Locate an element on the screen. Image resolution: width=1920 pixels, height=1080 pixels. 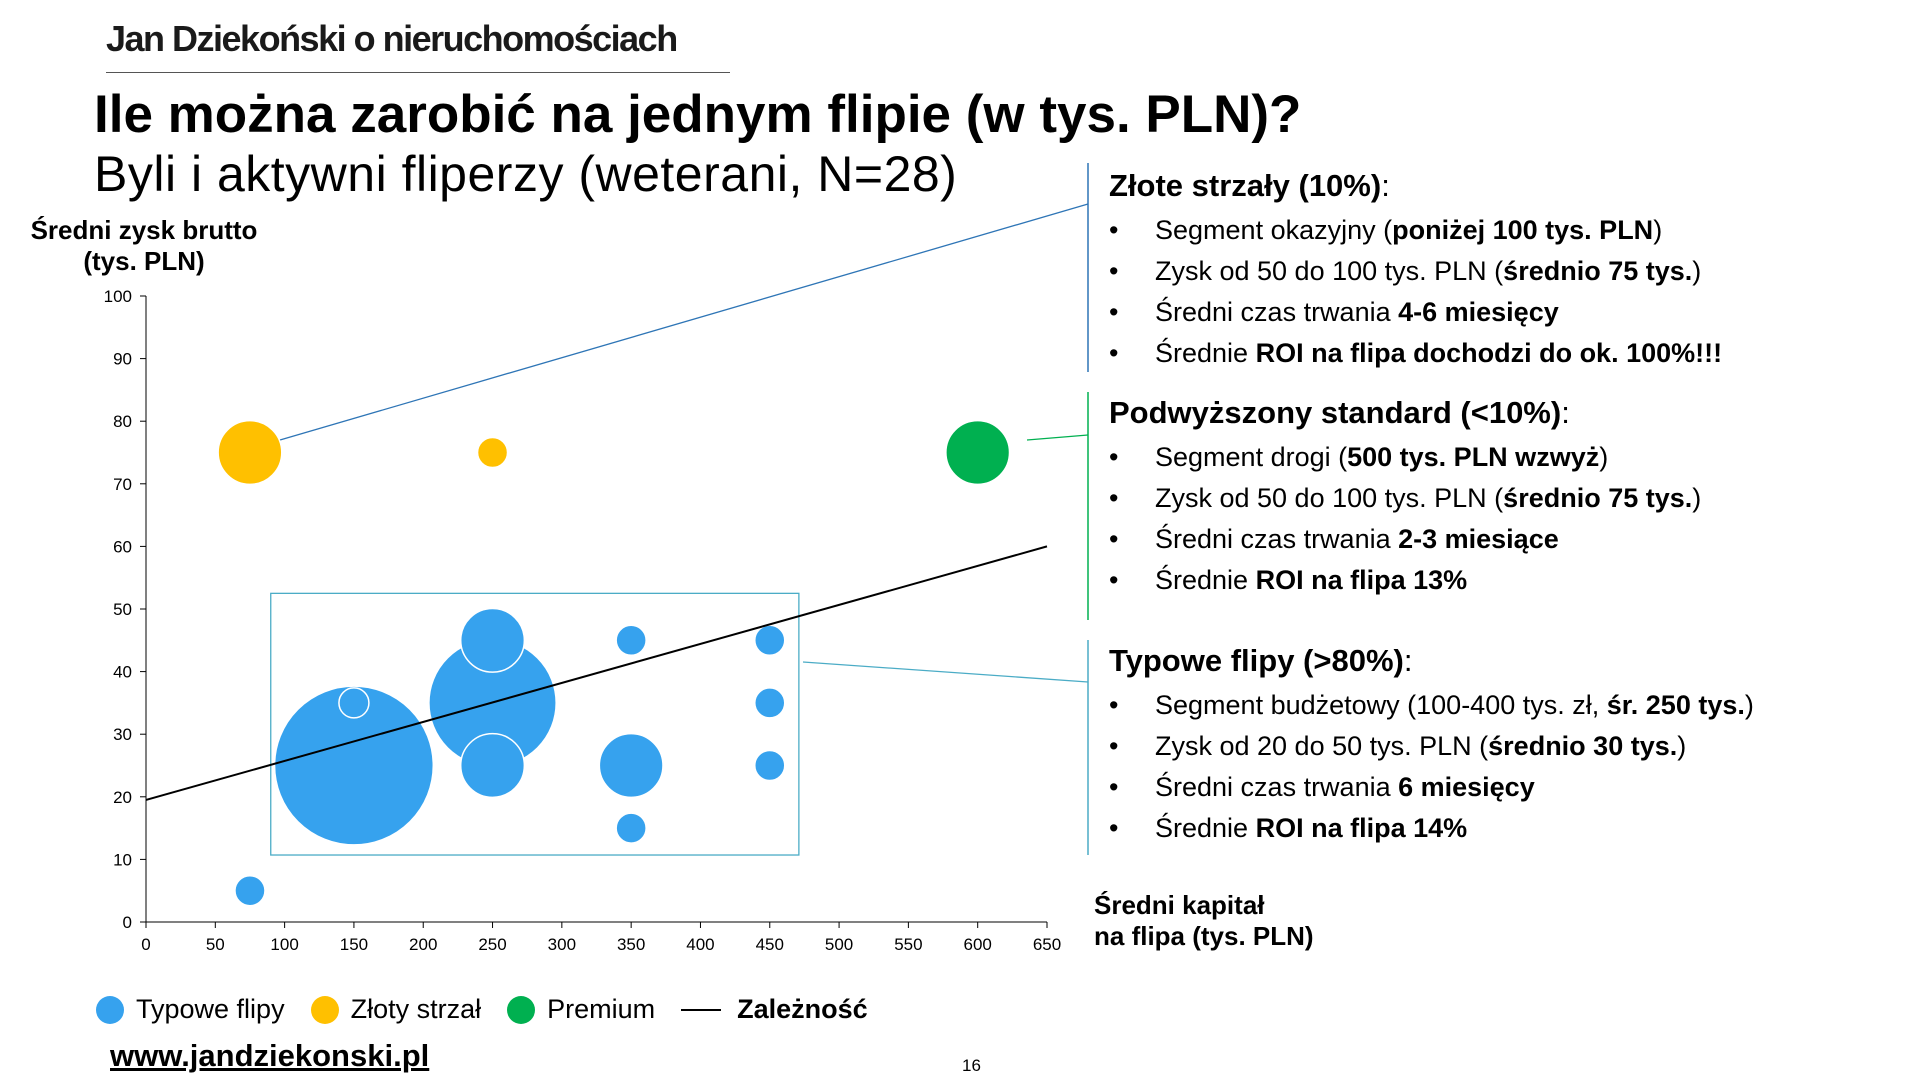
segment-bullet: • Średni czas trwania 6 miesięcy is located at coordinates (1431, 787).